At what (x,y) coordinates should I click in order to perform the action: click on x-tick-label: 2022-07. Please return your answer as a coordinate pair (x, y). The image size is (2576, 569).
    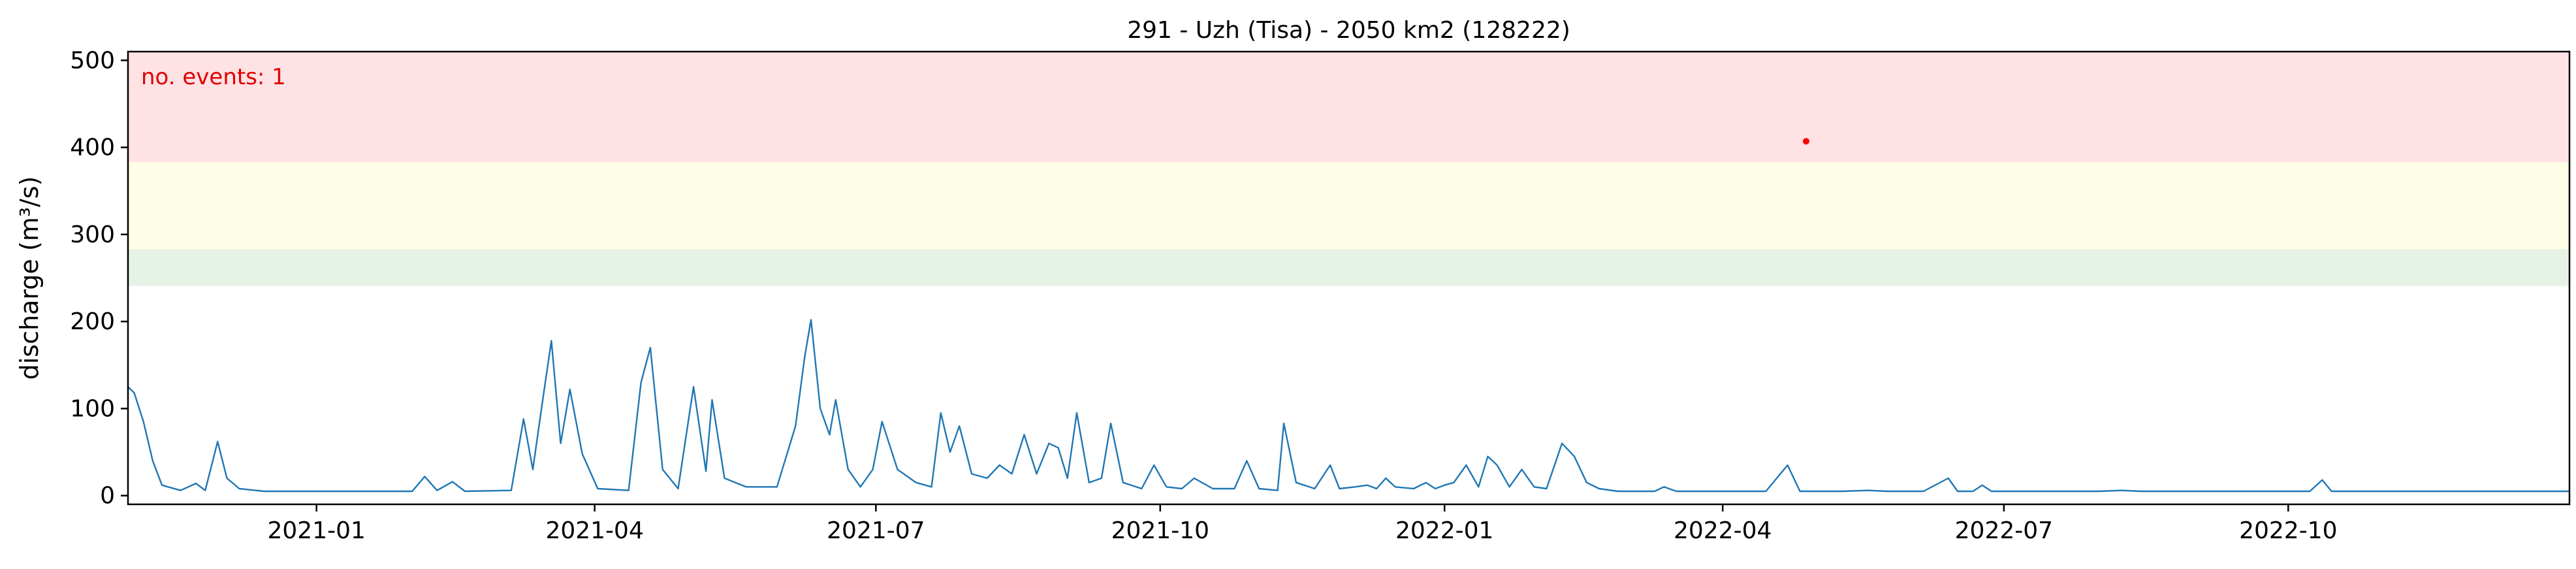
    Looking at the image, I should click on (2004, 530).